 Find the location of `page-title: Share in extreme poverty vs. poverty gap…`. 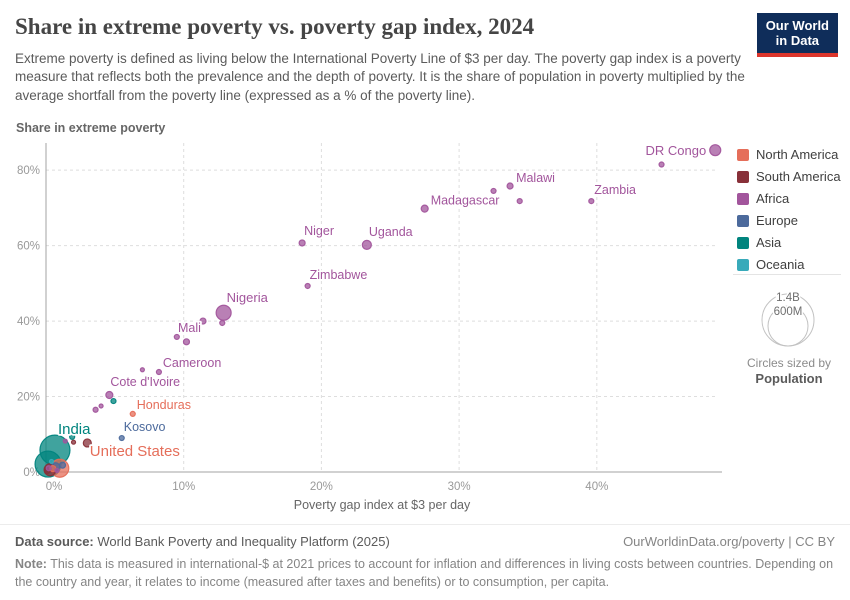

page-title: Share in extreme poverty vs. poverty gap… is located at coordinates (275, 26).